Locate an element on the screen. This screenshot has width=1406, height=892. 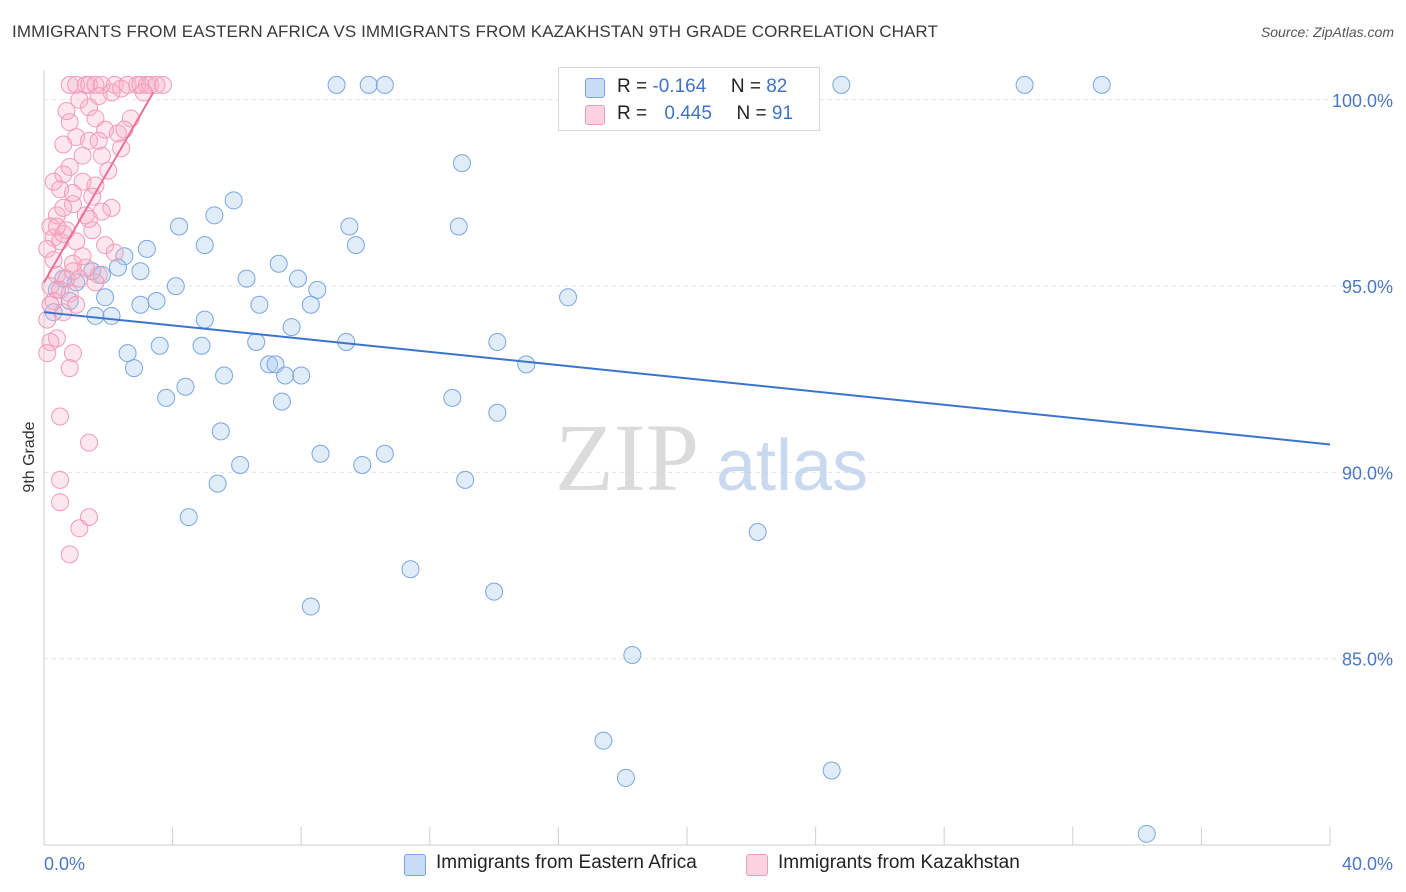
correlation-legend: R = -0.164 N = 82 R = 0.445 N = 91 is located at coordinates (689, 99).